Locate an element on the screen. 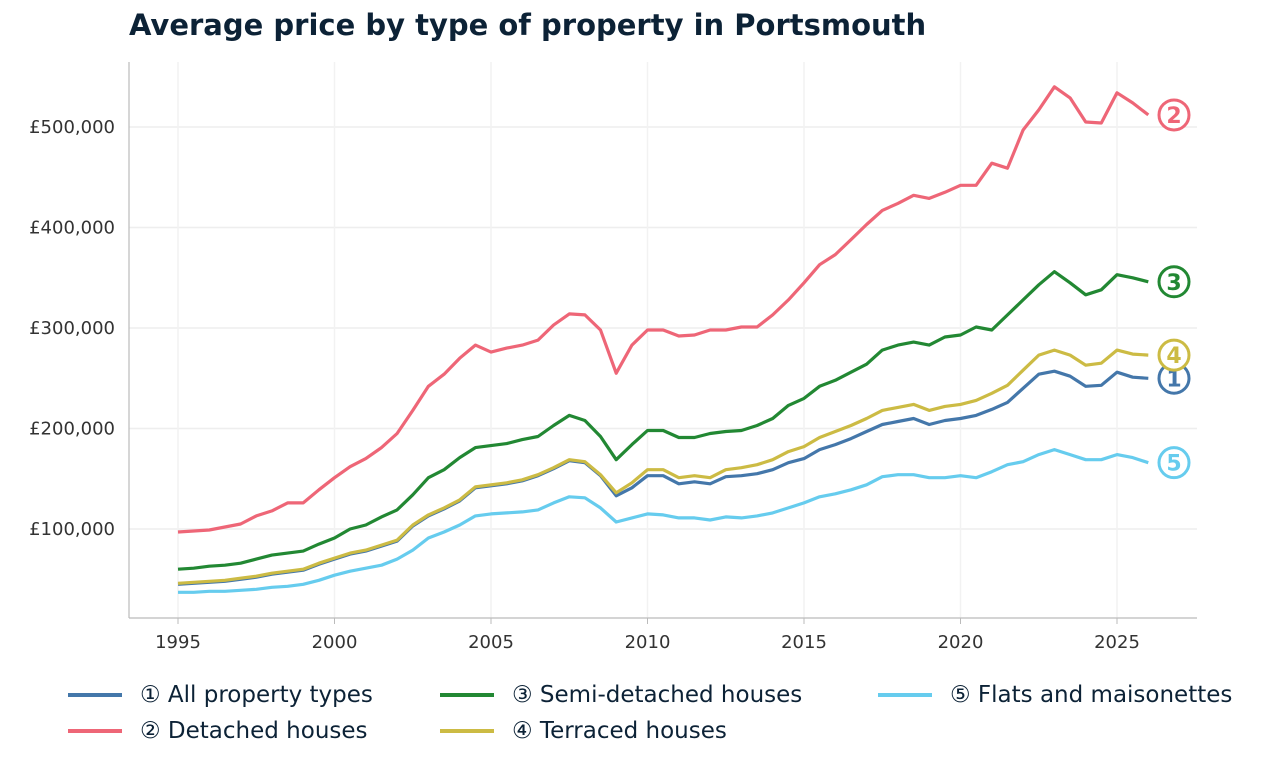 The width and height of the screenshot is (1281, 770). y-tick-label: £300,000 is located at coordinates (72, 328).